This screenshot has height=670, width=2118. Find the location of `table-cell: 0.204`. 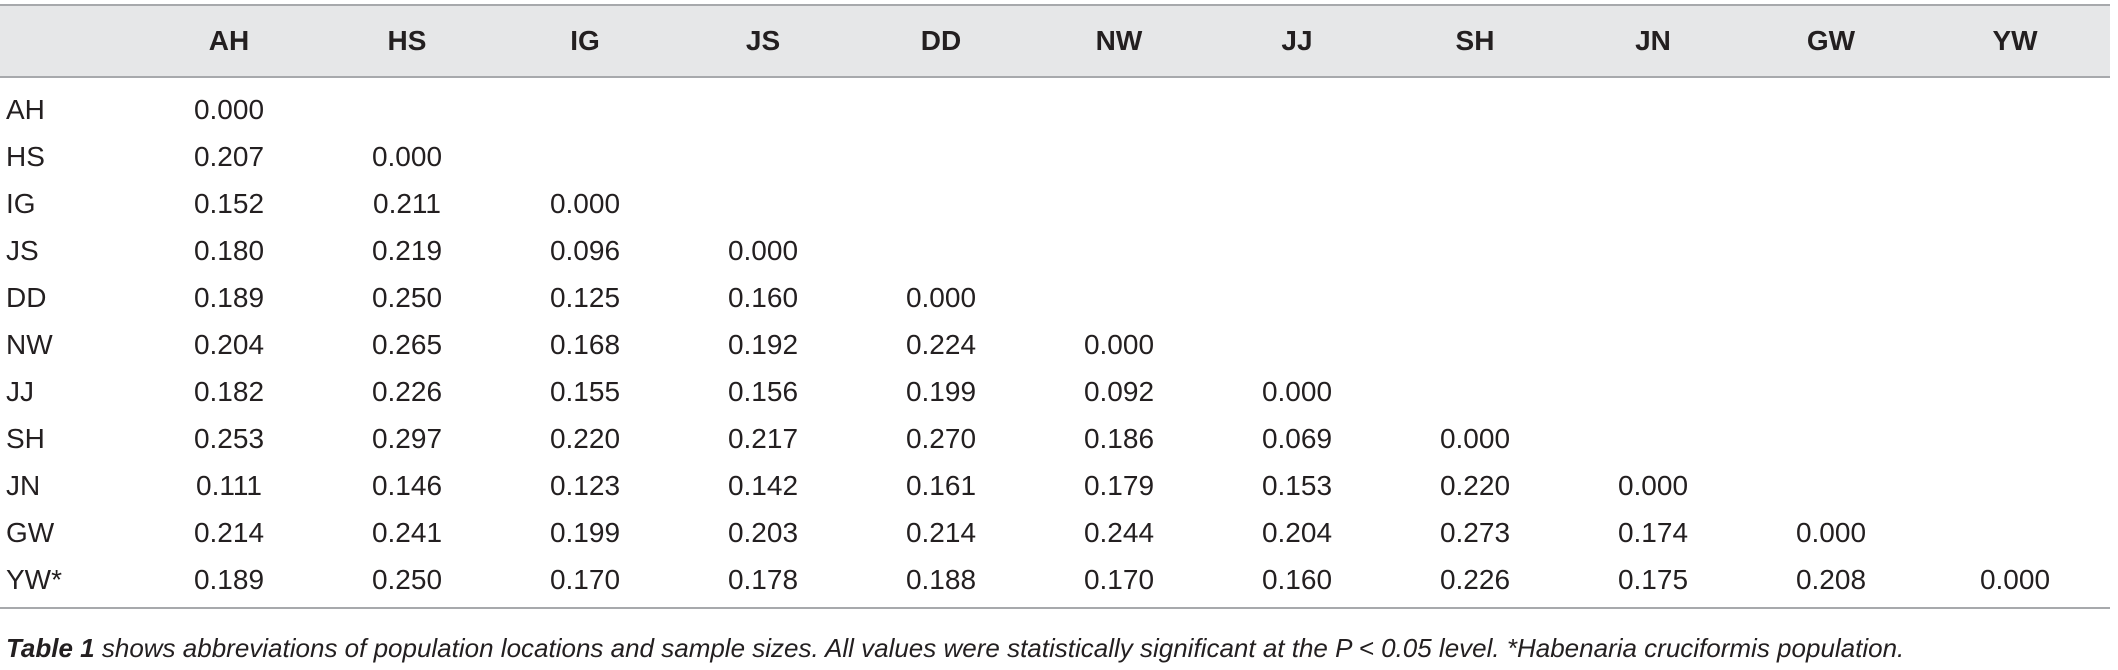

table-cell: 0.204 is located at coordinates (229, 344).